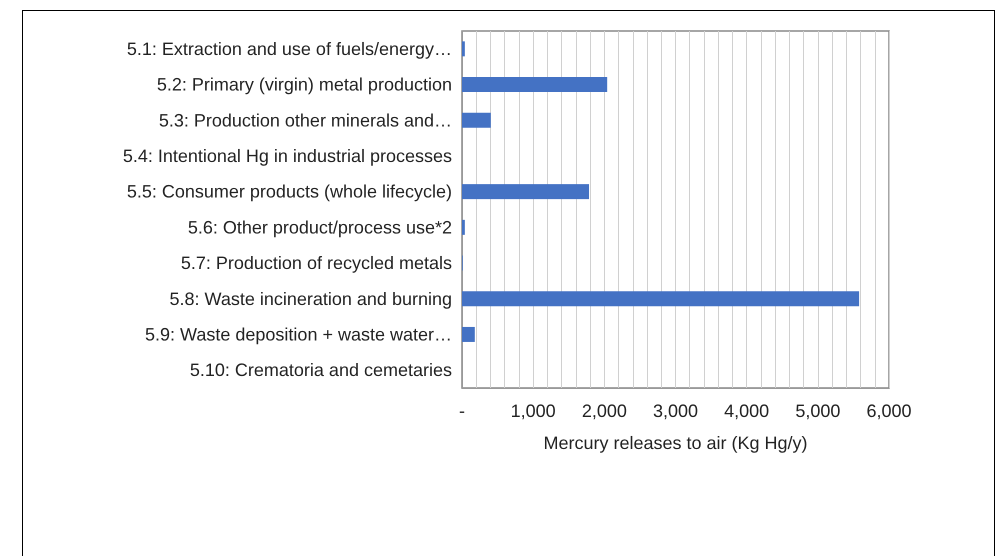 The image size is (997, 558). I want to click on y-tick-label: 5.2: Primary (virgin) metal production, so click(304, 84).